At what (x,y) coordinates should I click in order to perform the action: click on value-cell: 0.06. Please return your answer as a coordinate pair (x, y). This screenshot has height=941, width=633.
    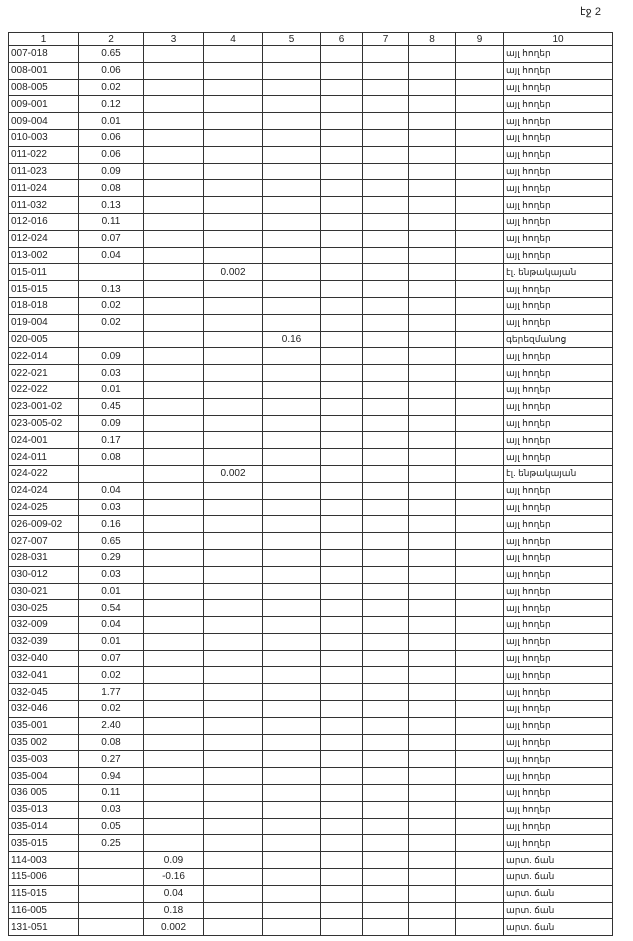
    Looking at the image, I should click on (111, 154).